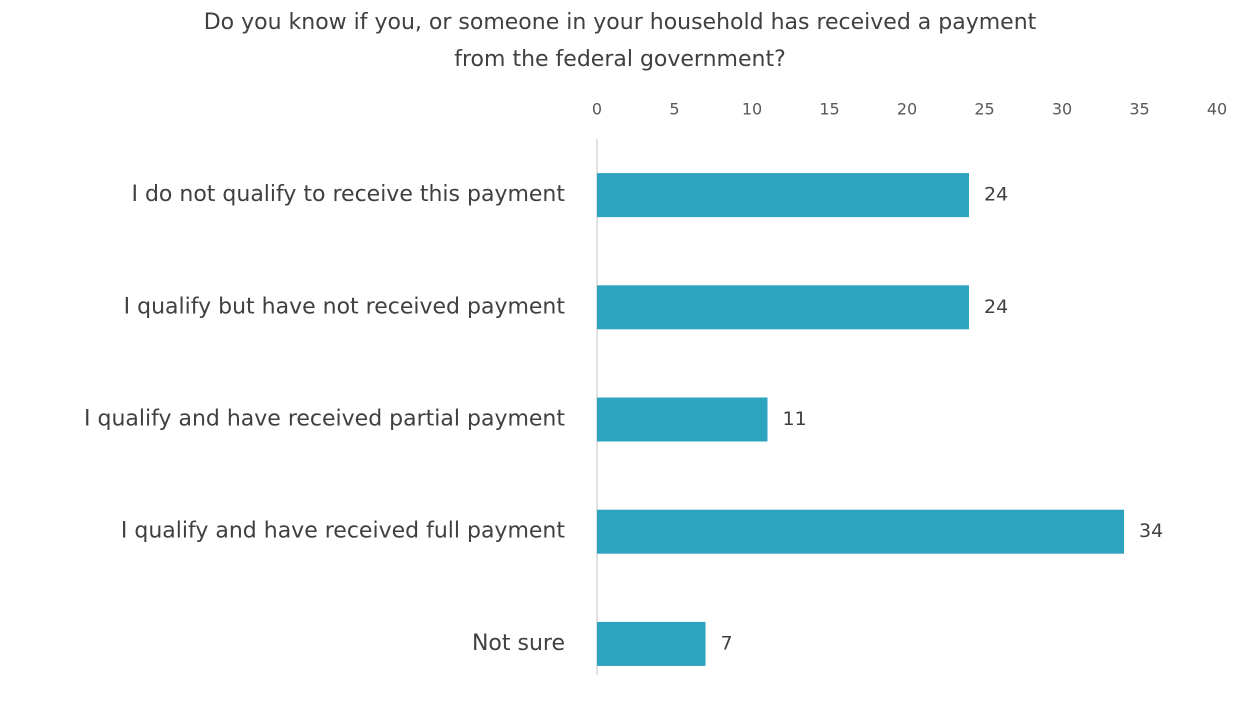 The height and width of the screenshot is (703, 1240). Describe the element at coordinates (829, 109) in the screenshot. I see `x-tick-label: 15` at that location.